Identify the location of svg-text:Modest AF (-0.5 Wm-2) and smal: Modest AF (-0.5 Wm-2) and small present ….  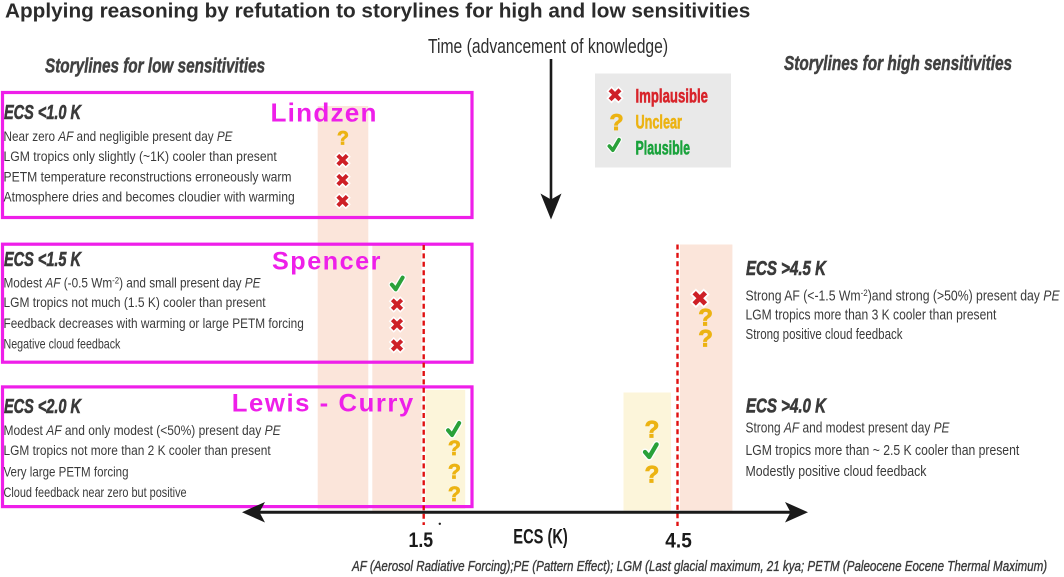
(133, 283).